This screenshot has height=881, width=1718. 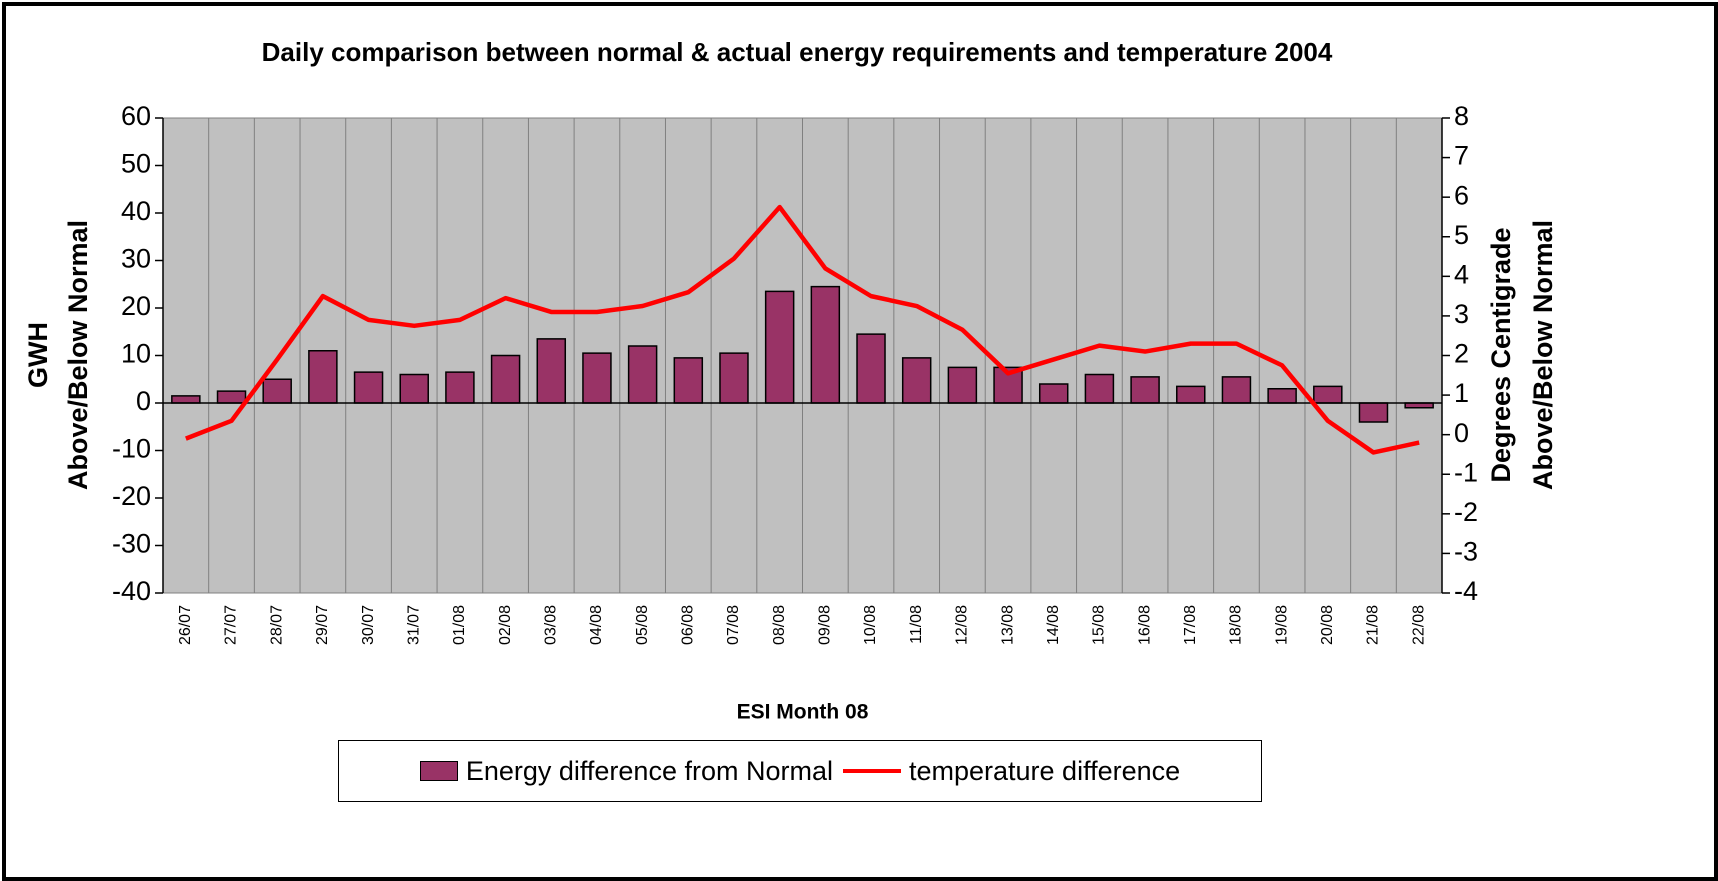 I want to click on y2-tick-label: 4, so click(x=1461, y=274).